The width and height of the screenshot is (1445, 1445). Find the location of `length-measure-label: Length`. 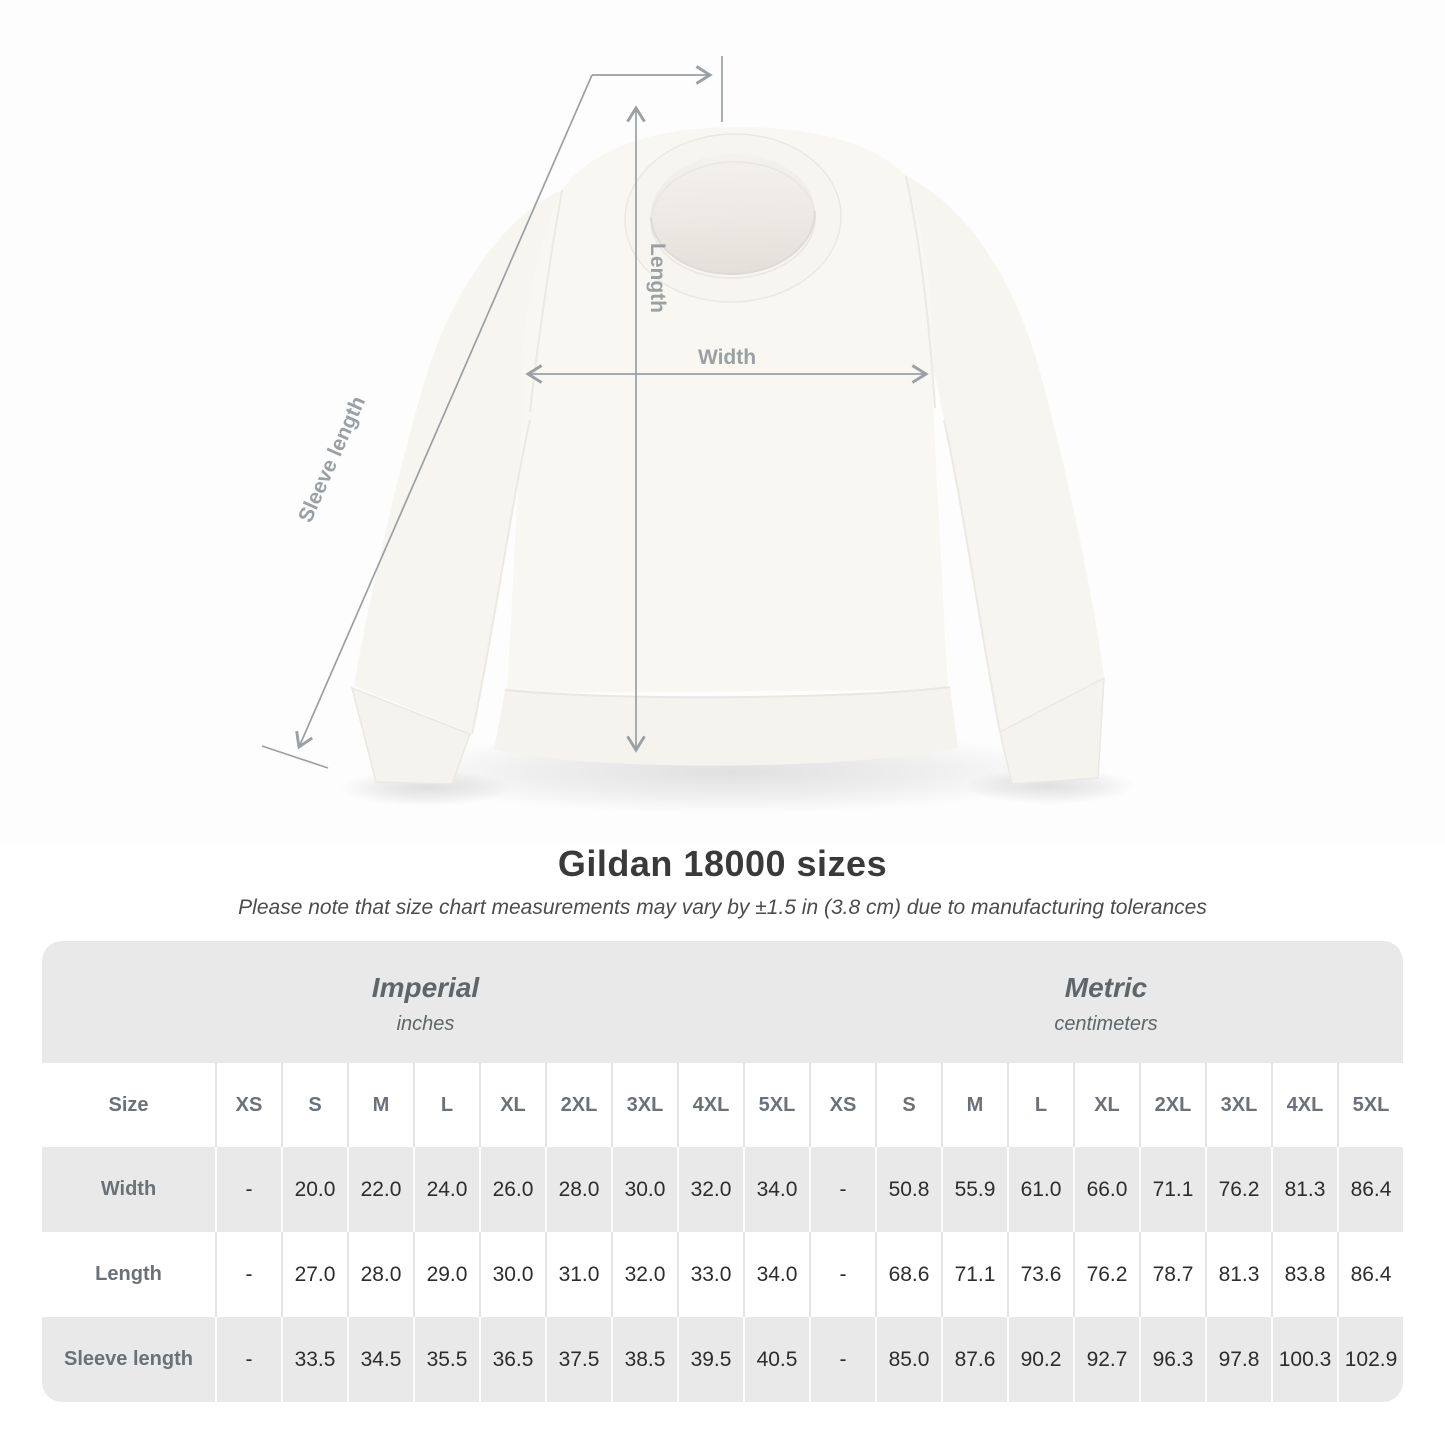

length-measure-label: Length is located at coordinates (657, 278).